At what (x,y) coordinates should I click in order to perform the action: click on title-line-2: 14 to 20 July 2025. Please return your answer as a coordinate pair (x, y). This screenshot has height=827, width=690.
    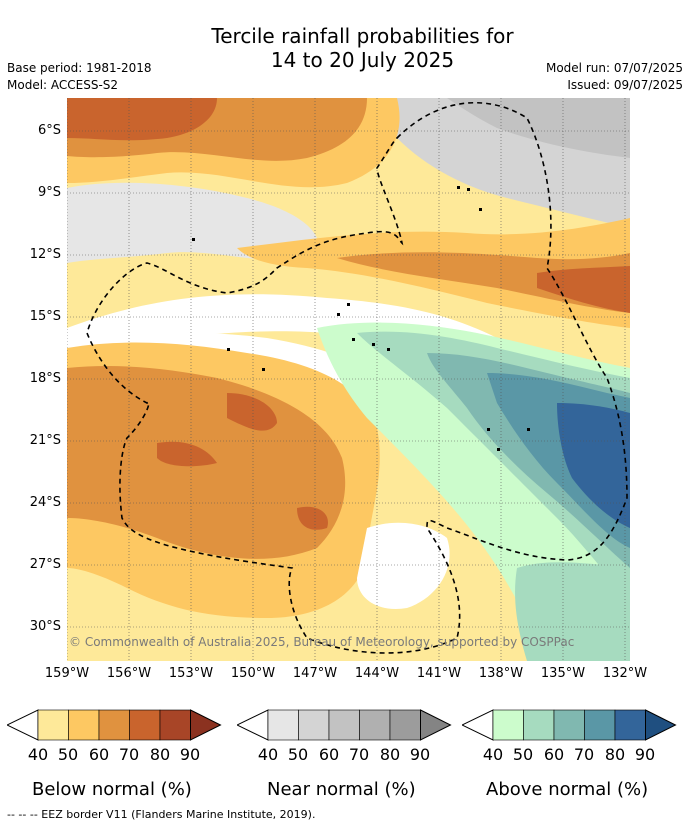
    Looking at the image, I should click on (362, 60).